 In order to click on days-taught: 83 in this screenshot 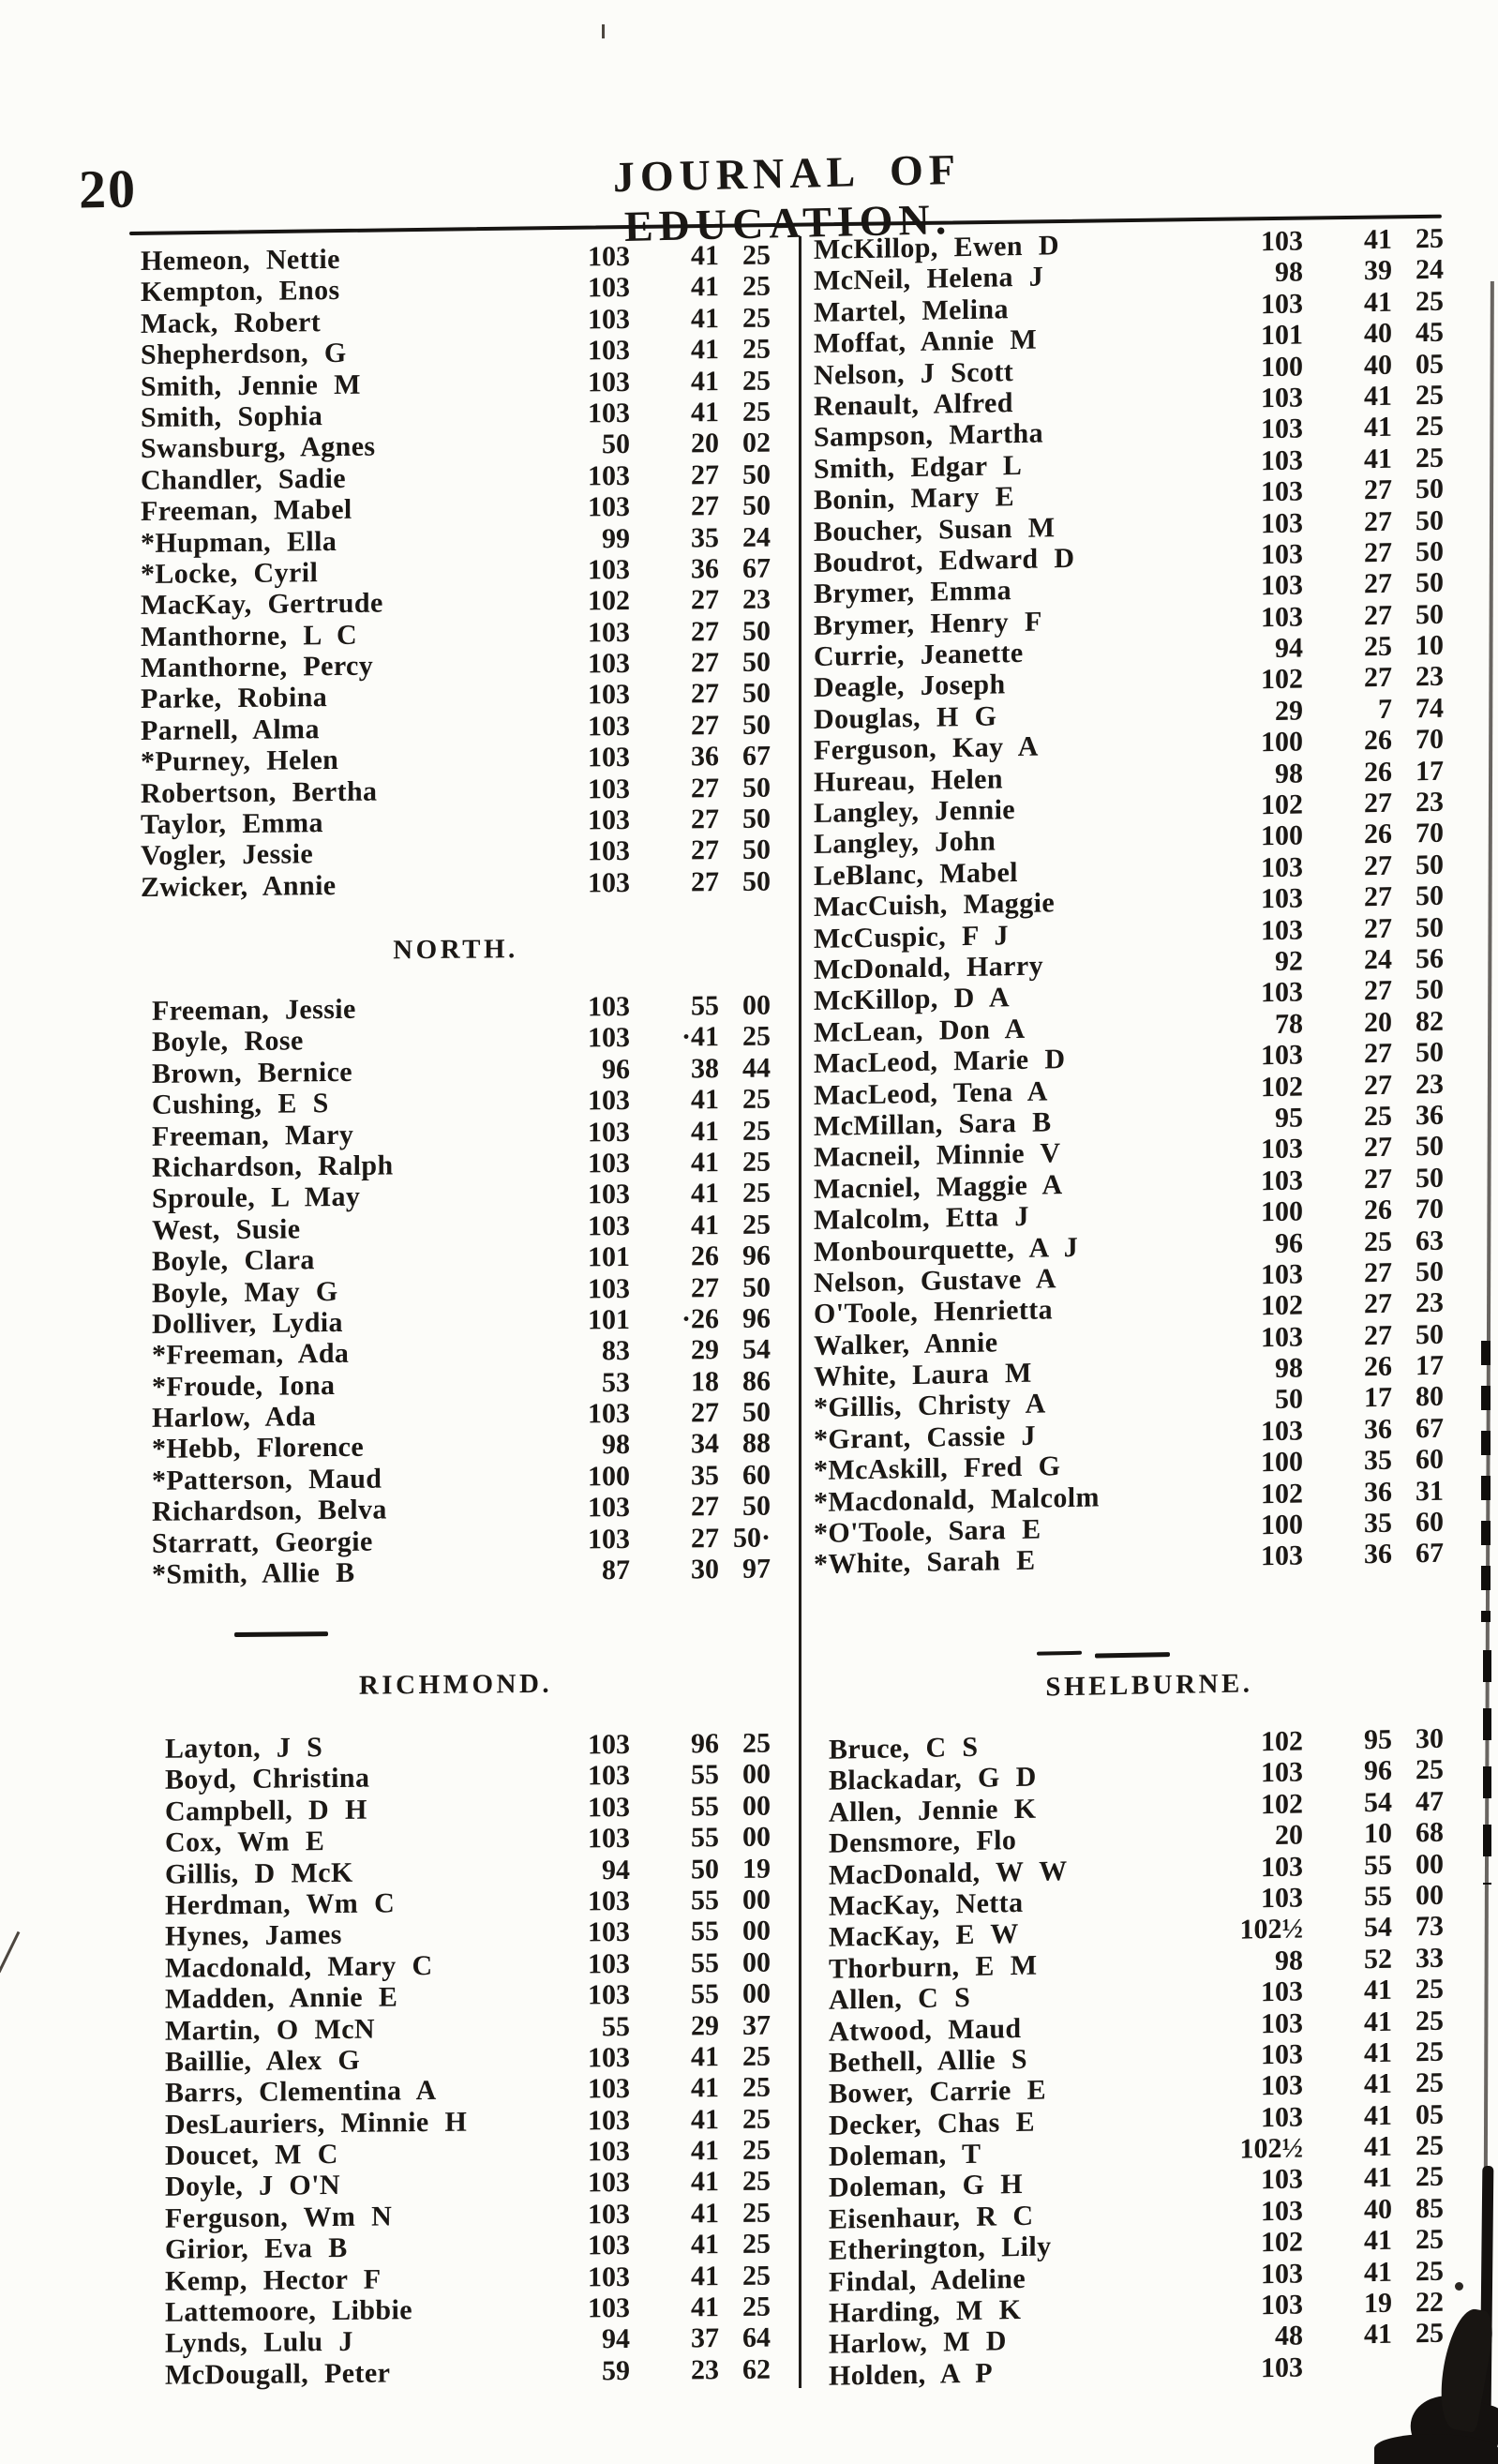, I will do `click(616, 1351)`.